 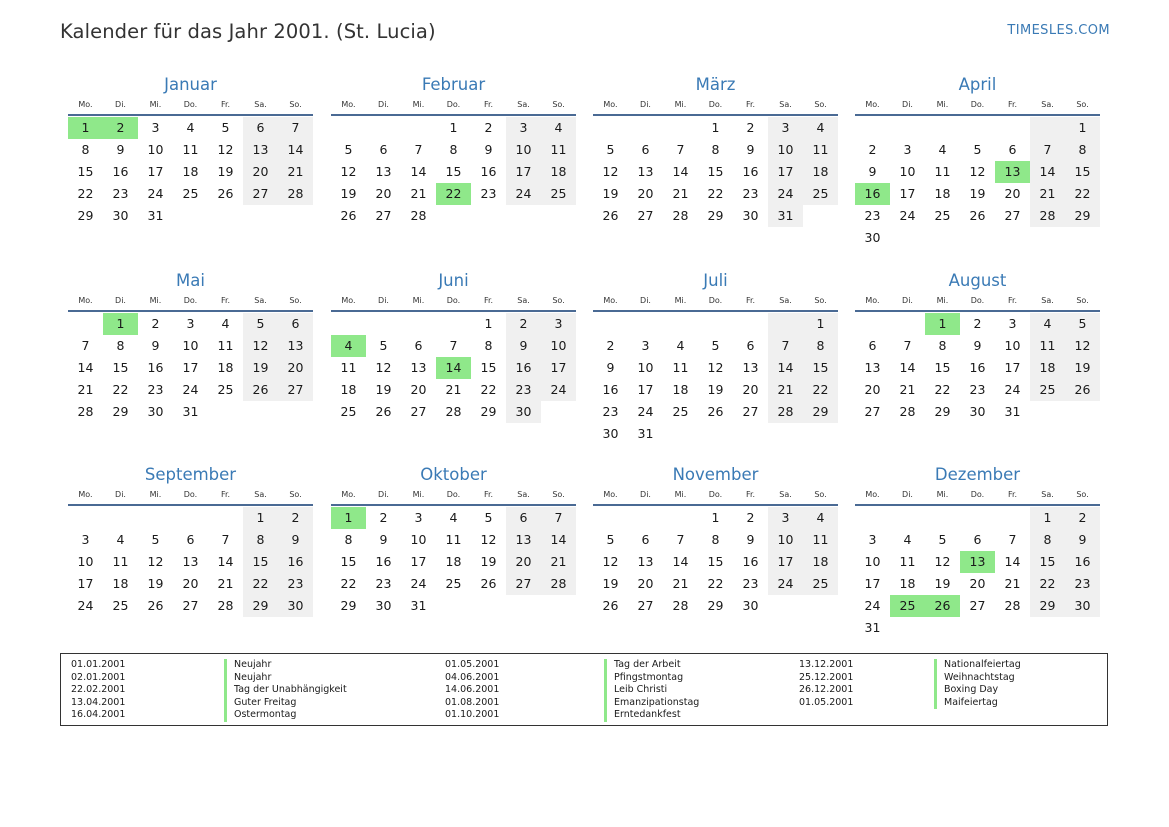 What do you see at coordinates (558, 128) in the screenshot?
I see `calendar-day: 4` at bounding box center [558, 128].